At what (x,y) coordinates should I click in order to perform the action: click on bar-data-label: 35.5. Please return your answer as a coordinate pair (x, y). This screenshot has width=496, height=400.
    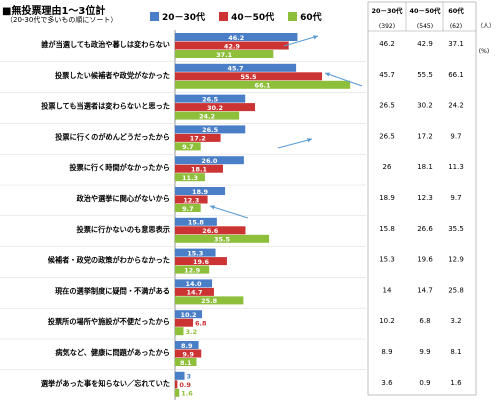
    Looking at the image, I should click on (222, 240).